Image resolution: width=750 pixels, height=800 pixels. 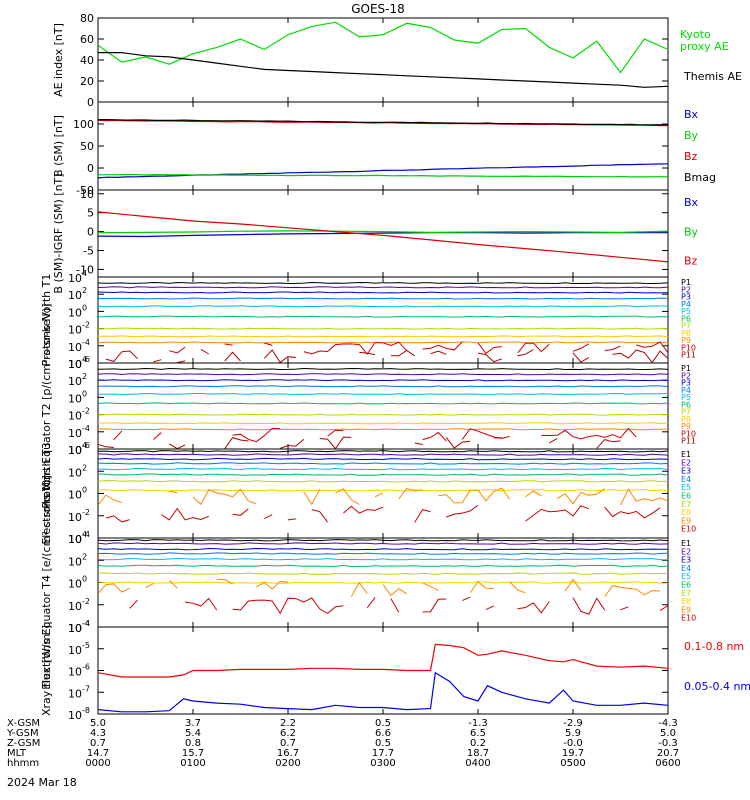 What do you see at coordinates (288, 733) in the screenshot?
I see `ephemeris-value: 6.2` at bounding box center [288, 733].